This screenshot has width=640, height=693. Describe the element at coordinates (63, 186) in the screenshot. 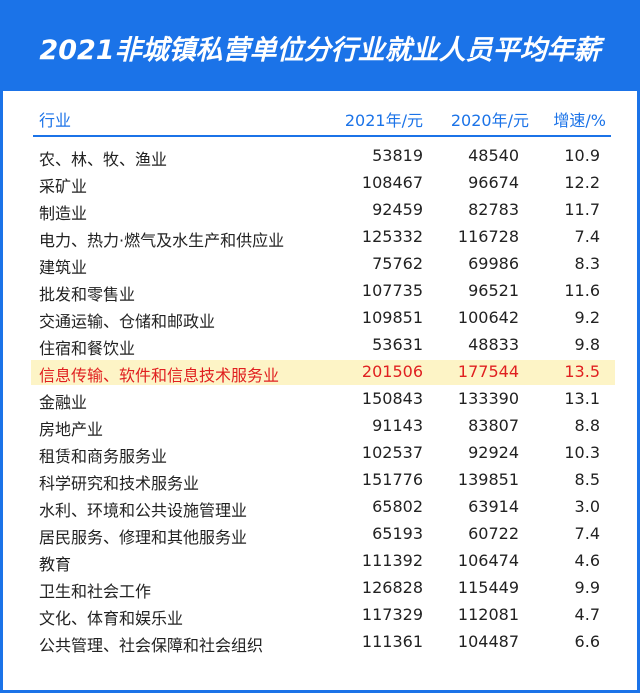

I see `industry-cell: 采矿业` at that location.